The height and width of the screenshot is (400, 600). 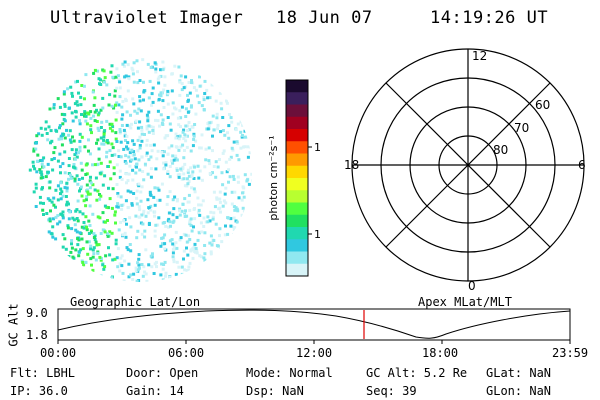 What do you see at coordinates (314, 353) in the screenshot?
I see `orbit-x-tick-1200: 12:00` at bounding box center [314, 353].